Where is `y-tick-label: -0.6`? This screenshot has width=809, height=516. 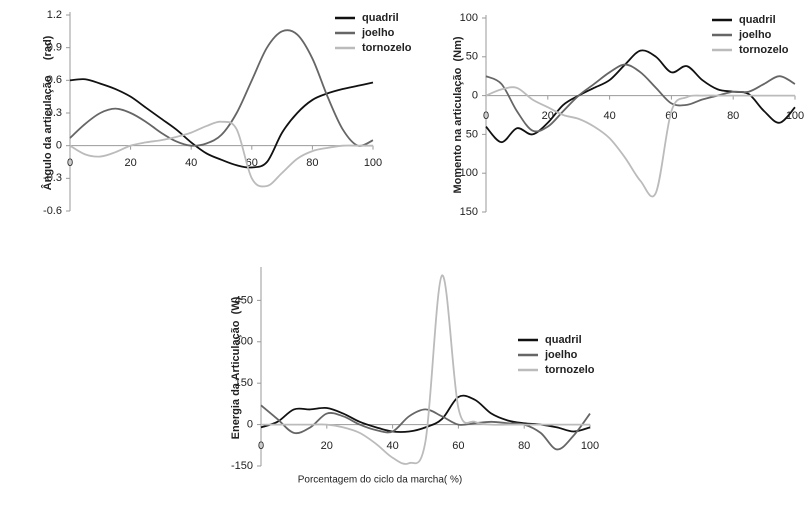
y-tick-label: -0.6 is located at coordinates (52, 211).